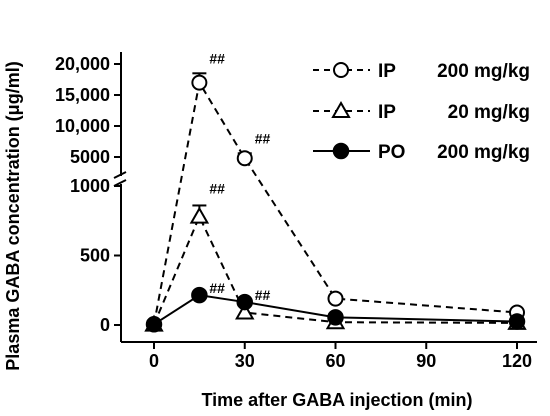 Image resolution: width=550 pixels, height=416 pixels. What do you see at coordinates (82, 95) in the screenshot?
I see `y-tick-label: 15,000` at bounding box center [82, 95].